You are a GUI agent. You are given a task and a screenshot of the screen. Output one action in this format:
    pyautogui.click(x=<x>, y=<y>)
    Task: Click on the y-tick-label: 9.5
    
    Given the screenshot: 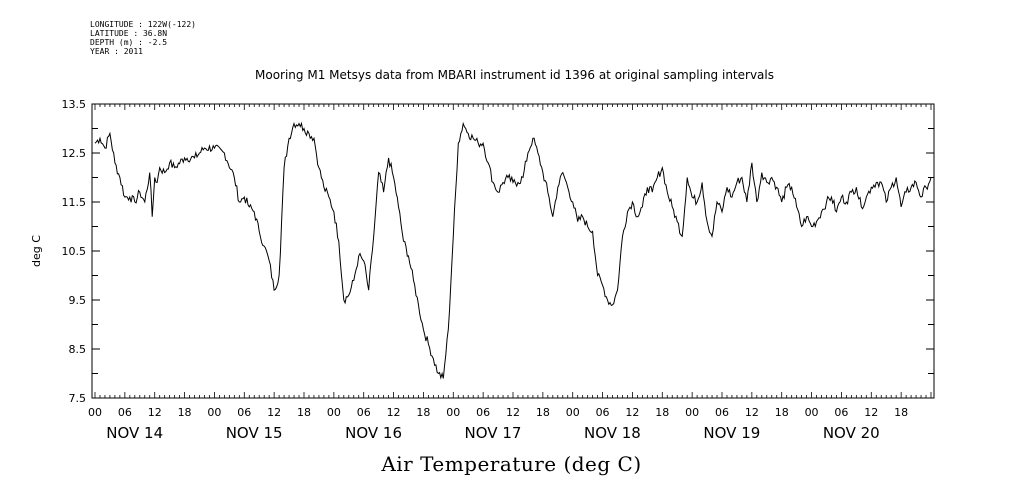 What is the action you would take?
    pyautogui.click(x=78, y=300)
    